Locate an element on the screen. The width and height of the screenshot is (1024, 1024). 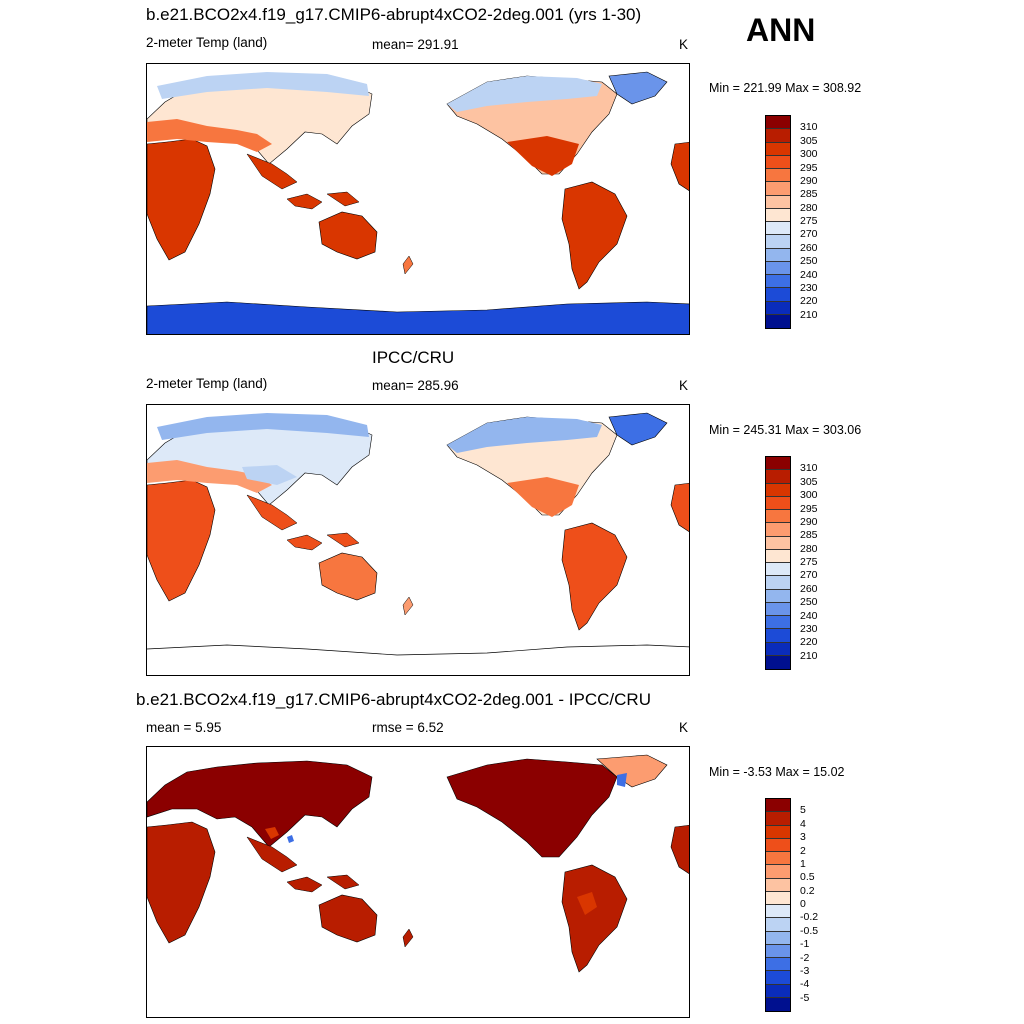
panel3-minmax-label: Min = -3.53 Max = 15.02 is located at coordinates (777, 772).